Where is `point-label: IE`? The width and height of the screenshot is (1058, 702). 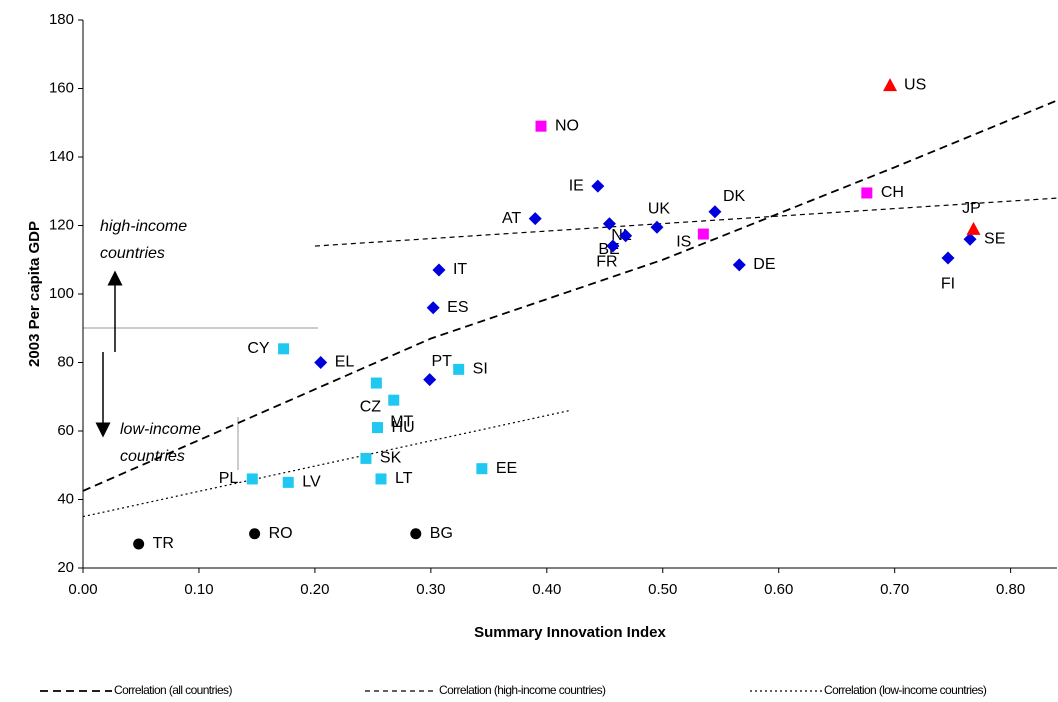 point-label: IE is located at coordinates (576, 185).